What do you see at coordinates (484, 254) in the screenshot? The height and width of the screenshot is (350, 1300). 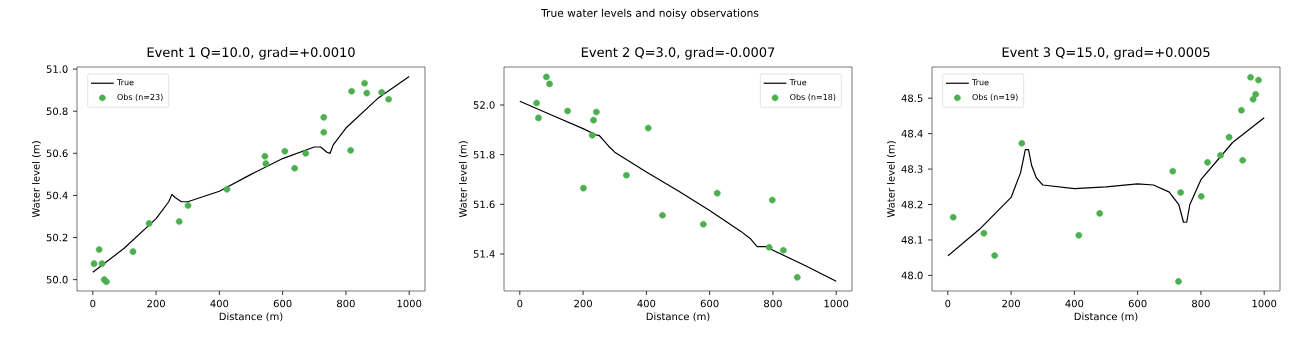 I see `y-tick-label: 51.4` at bounding box center [484, 254].